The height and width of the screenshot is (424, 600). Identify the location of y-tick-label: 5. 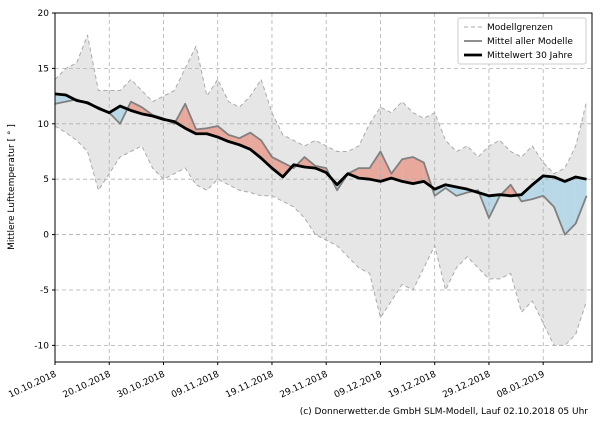
(46, 180).